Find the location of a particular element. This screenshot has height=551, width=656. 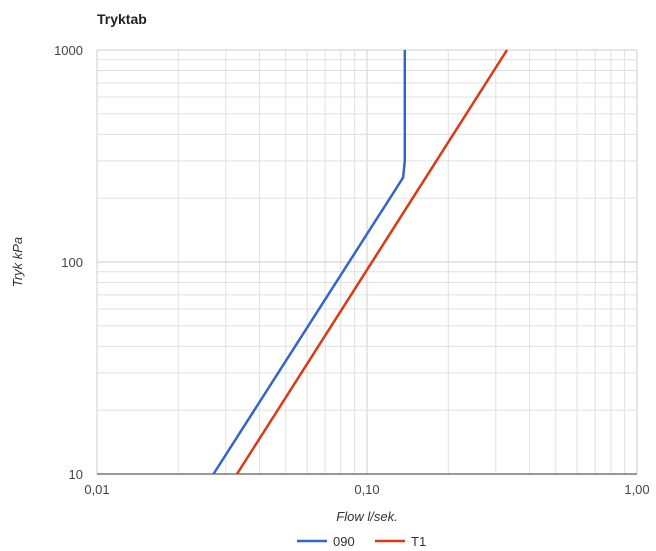

x-tick-label: 0,10 is located at coordinates (366, 489).